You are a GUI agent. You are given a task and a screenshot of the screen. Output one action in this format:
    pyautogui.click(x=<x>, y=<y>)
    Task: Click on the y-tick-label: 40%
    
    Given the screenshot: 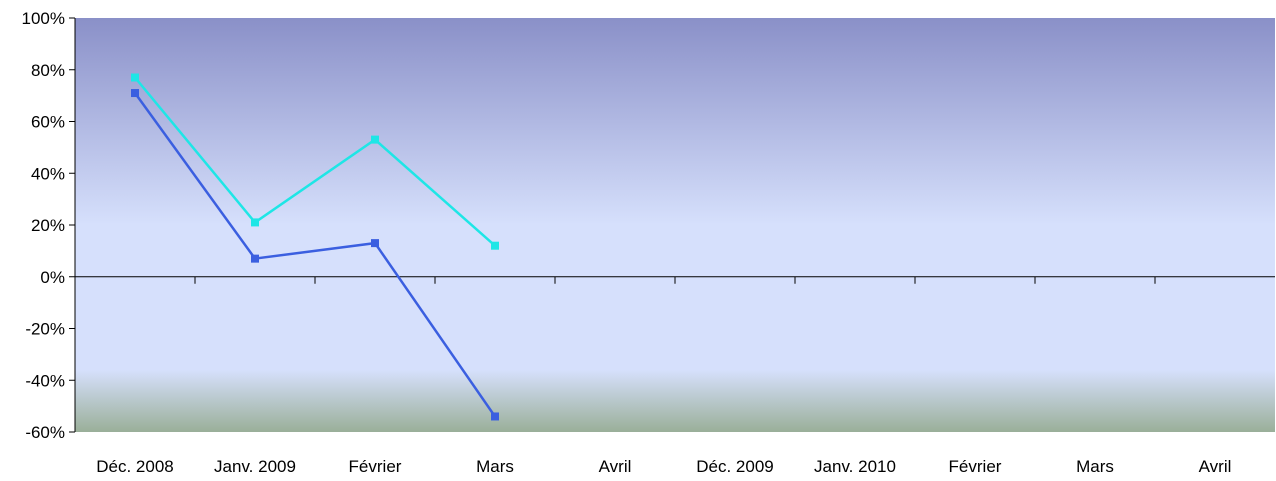 What is the action you would take?
    pyautogui.click(x=48, y=173)
    